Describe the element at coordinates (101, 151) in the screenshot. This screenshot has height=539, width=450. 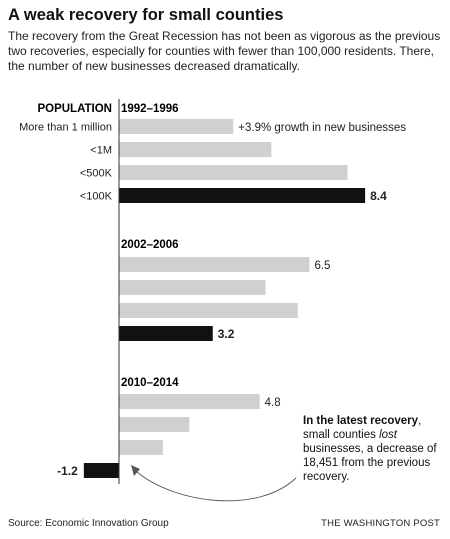
I see `category-label-1: <1M` at that location.